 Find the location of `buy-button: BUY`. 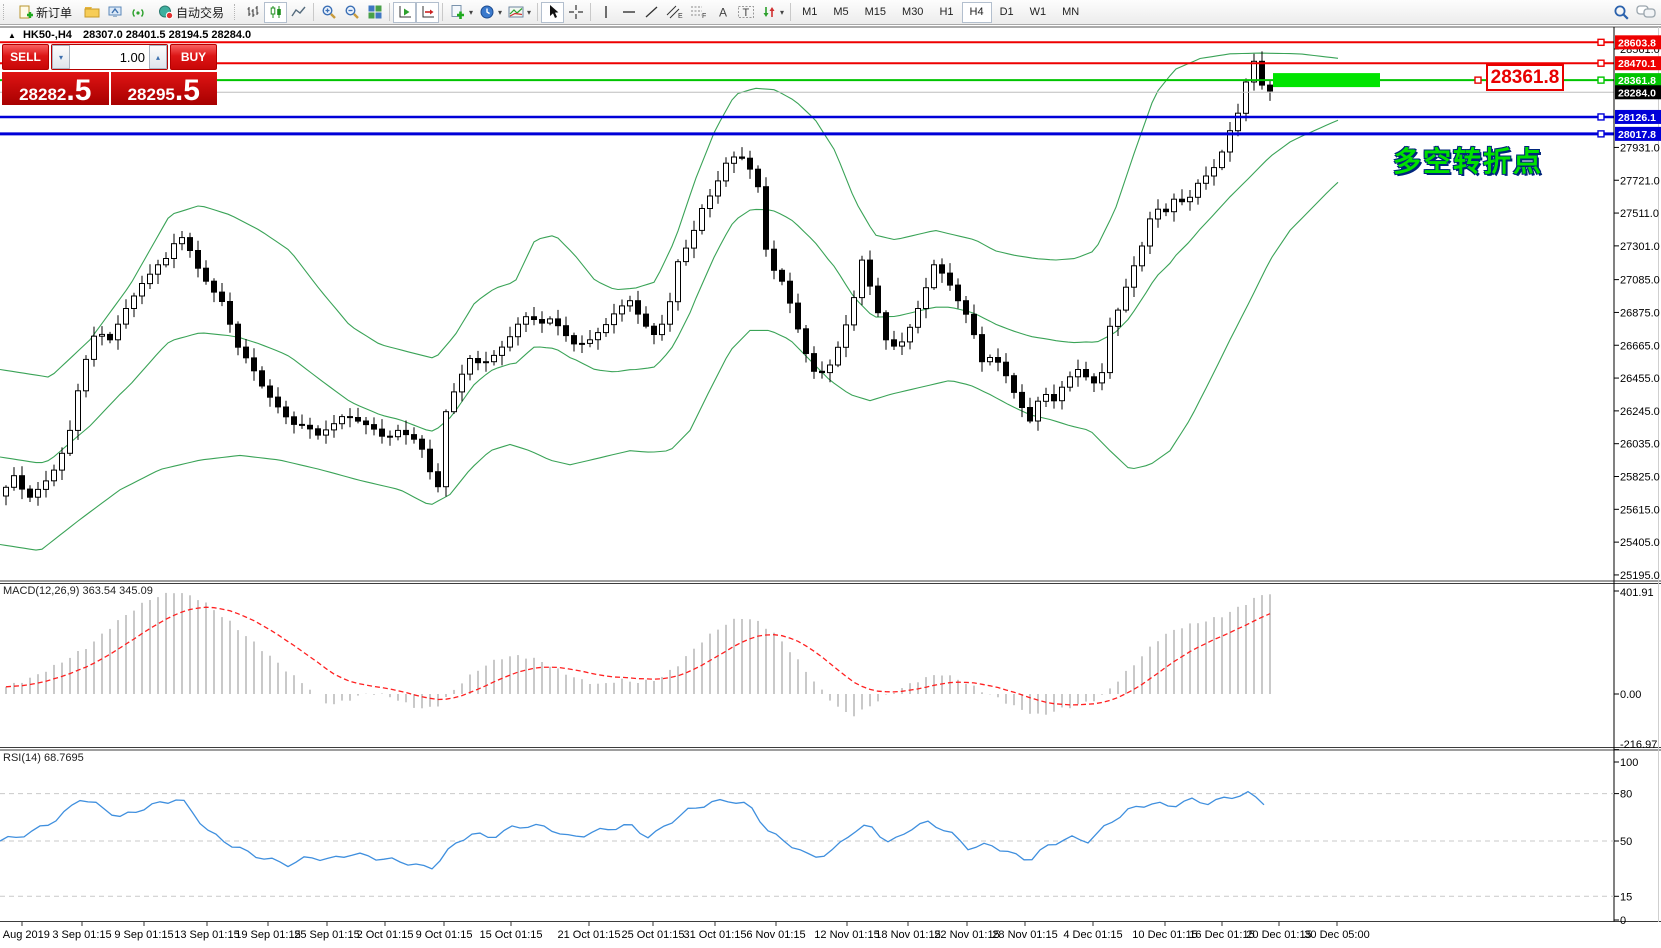

buy-button: BUY is located at coordinates (193, 57).